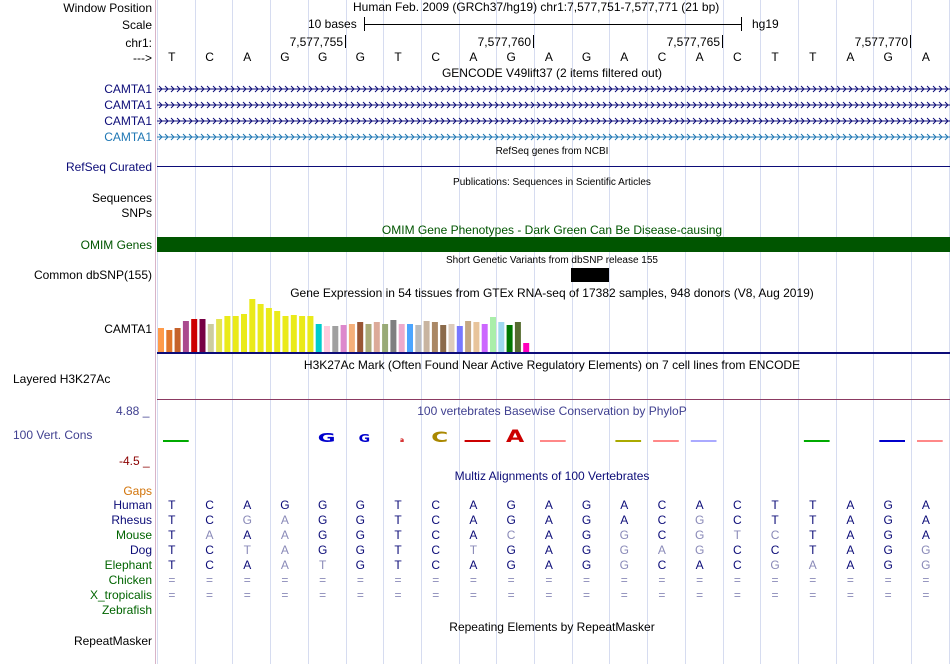 Image resolution: width=950 pixels, height=664 pixels. What do you see at coordinates (133, 535) in the screenshot?
I see `multiz-species-label: Mouse` at bounding box center [133, 535].